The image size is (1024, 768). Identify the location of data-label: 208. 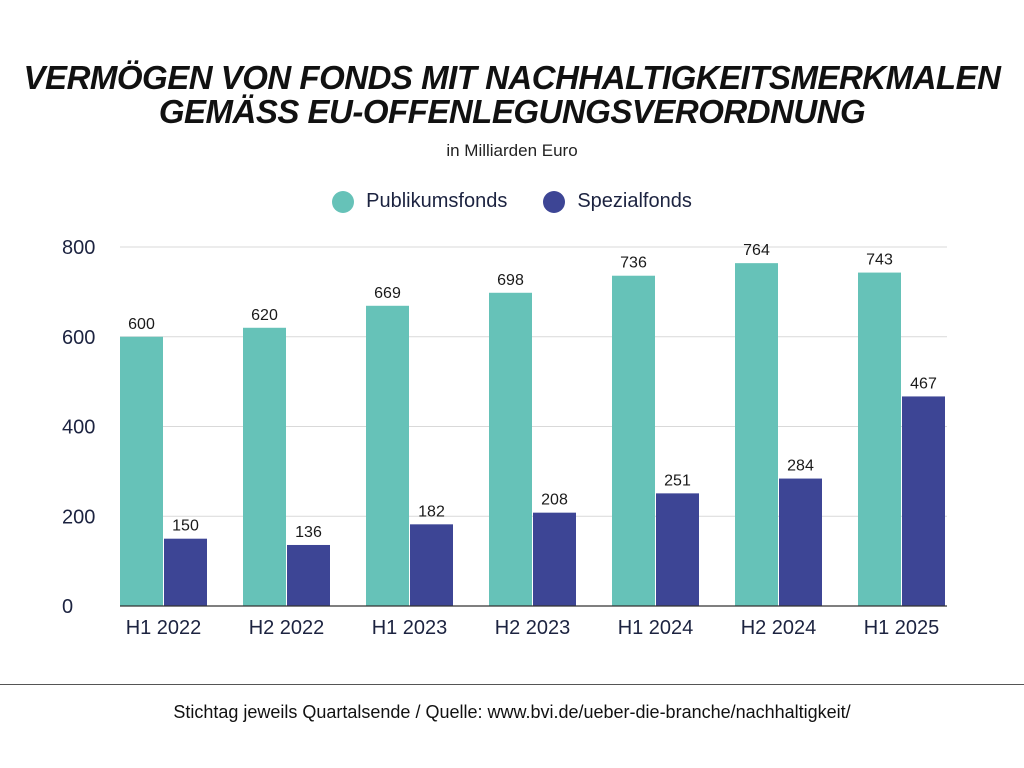
(554, 500).